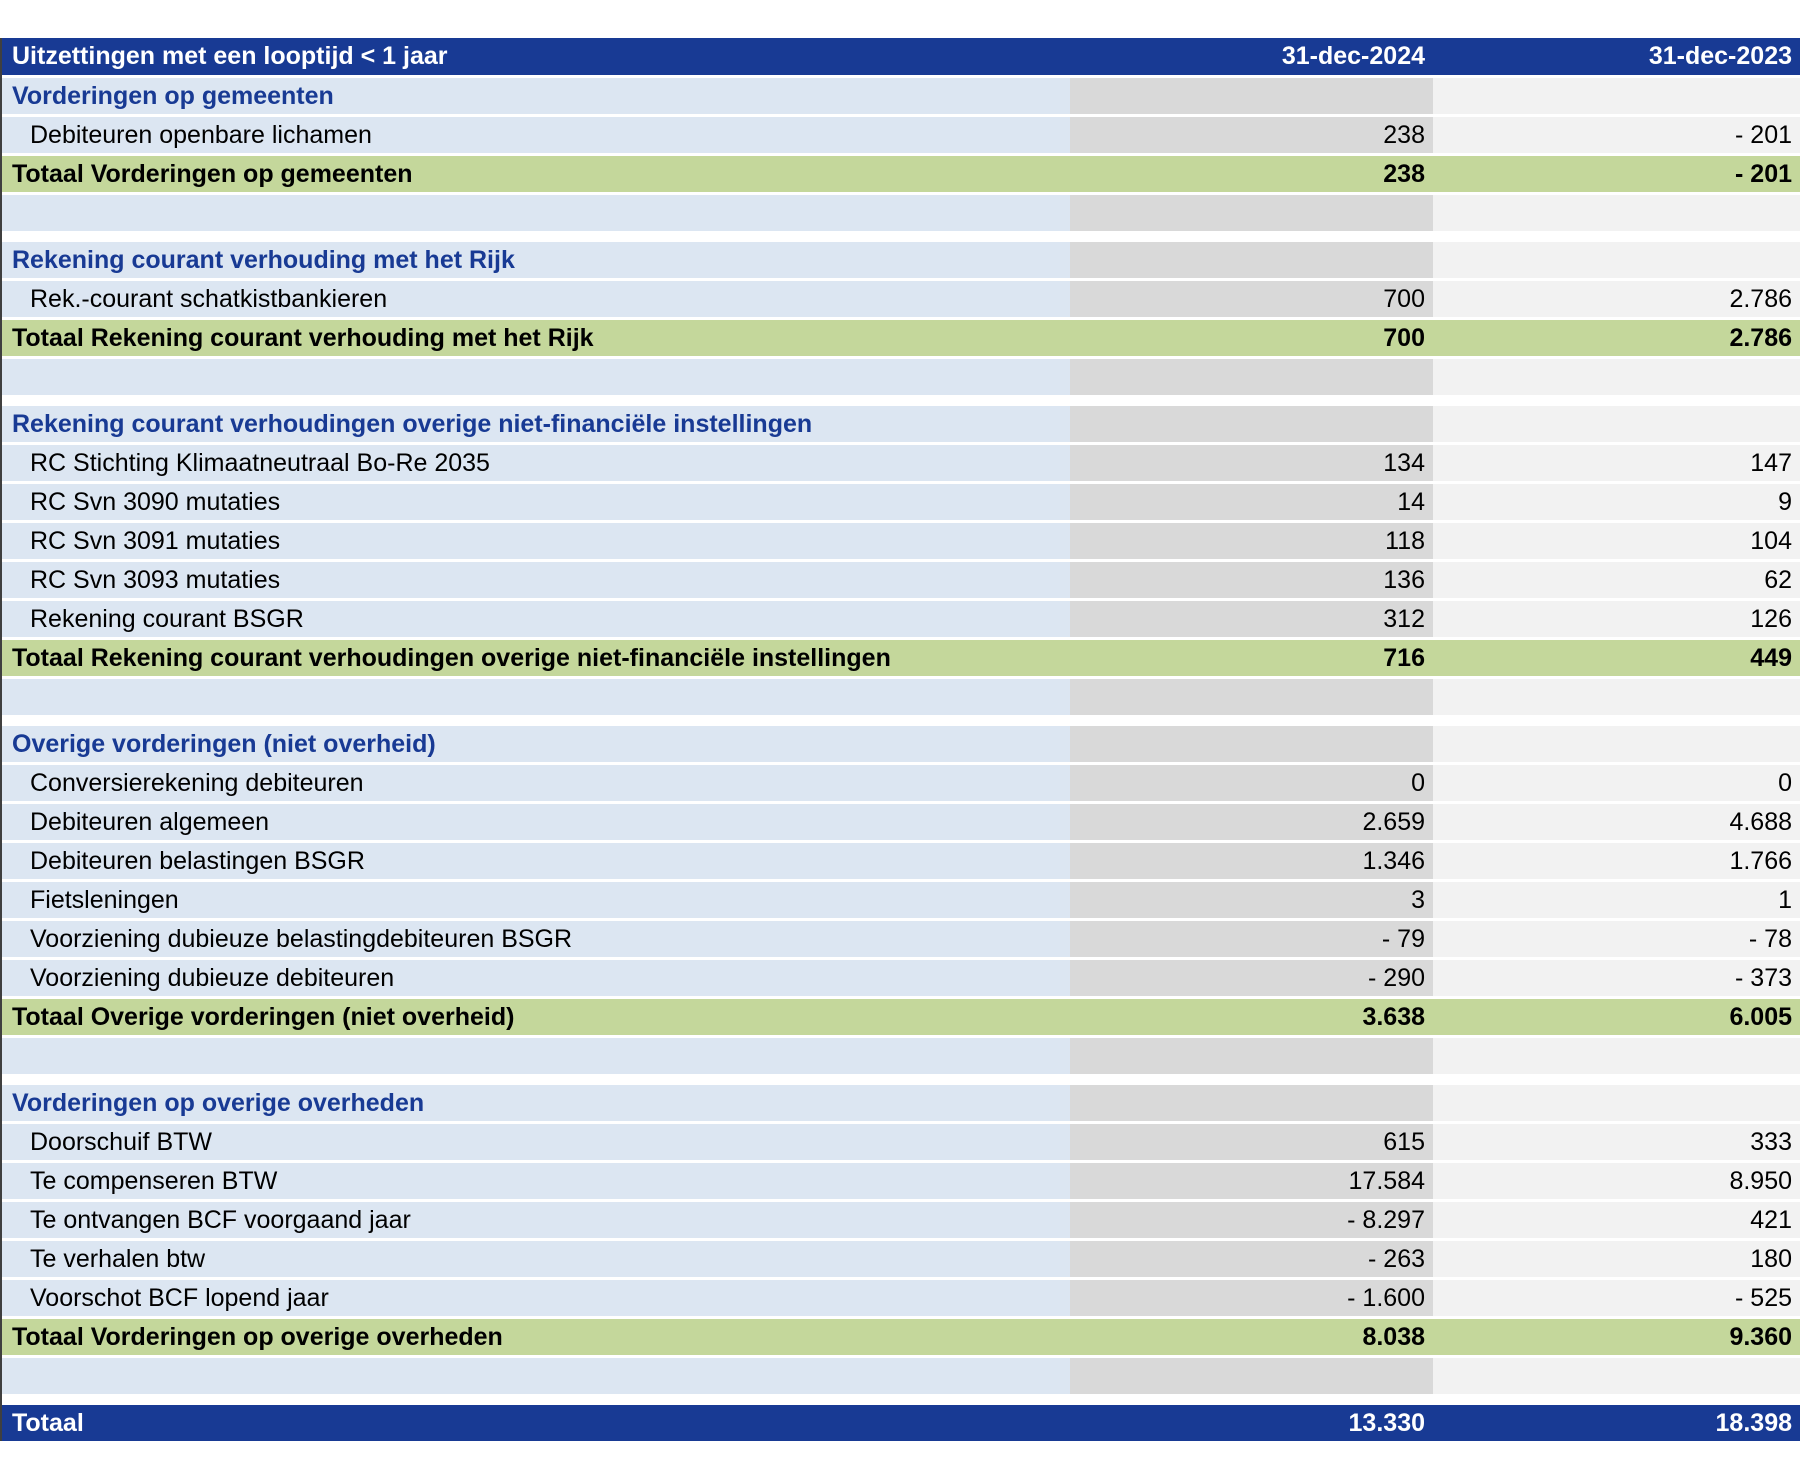 This screenshot has width=1800, height=1457. I want to click on section-header-row: Vorderingen op gemeenten, so click(901, 96).